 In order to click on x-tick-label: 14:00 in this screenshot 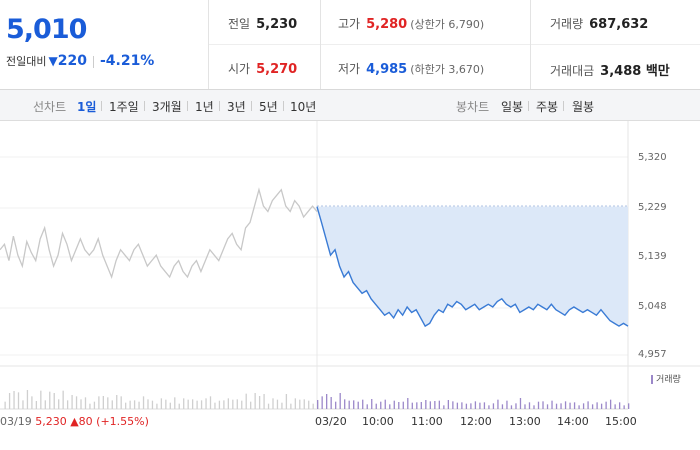, I will do `click(573, 421)`.